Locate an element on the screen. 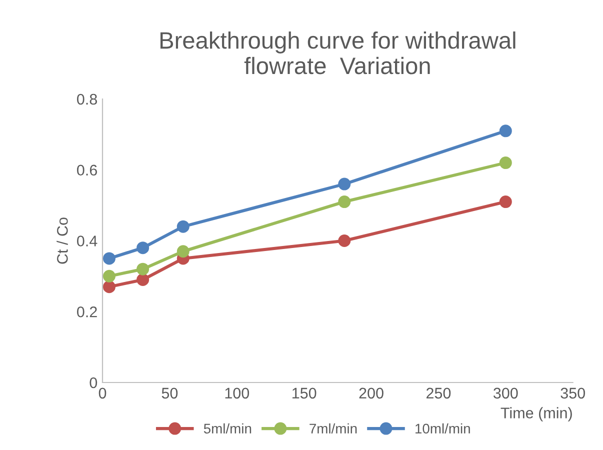 The height and width of the screenshot is (450, 603). x-axis-title: Time (min) is located at coordinates (536, 414).